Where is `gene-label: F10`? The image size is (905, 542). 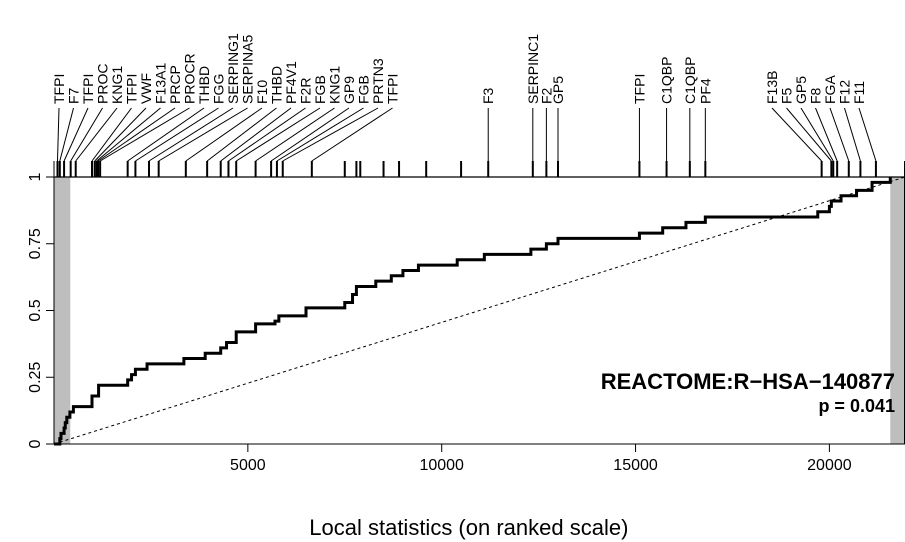
gene-label: F10 is located at coordinates (262, 92).